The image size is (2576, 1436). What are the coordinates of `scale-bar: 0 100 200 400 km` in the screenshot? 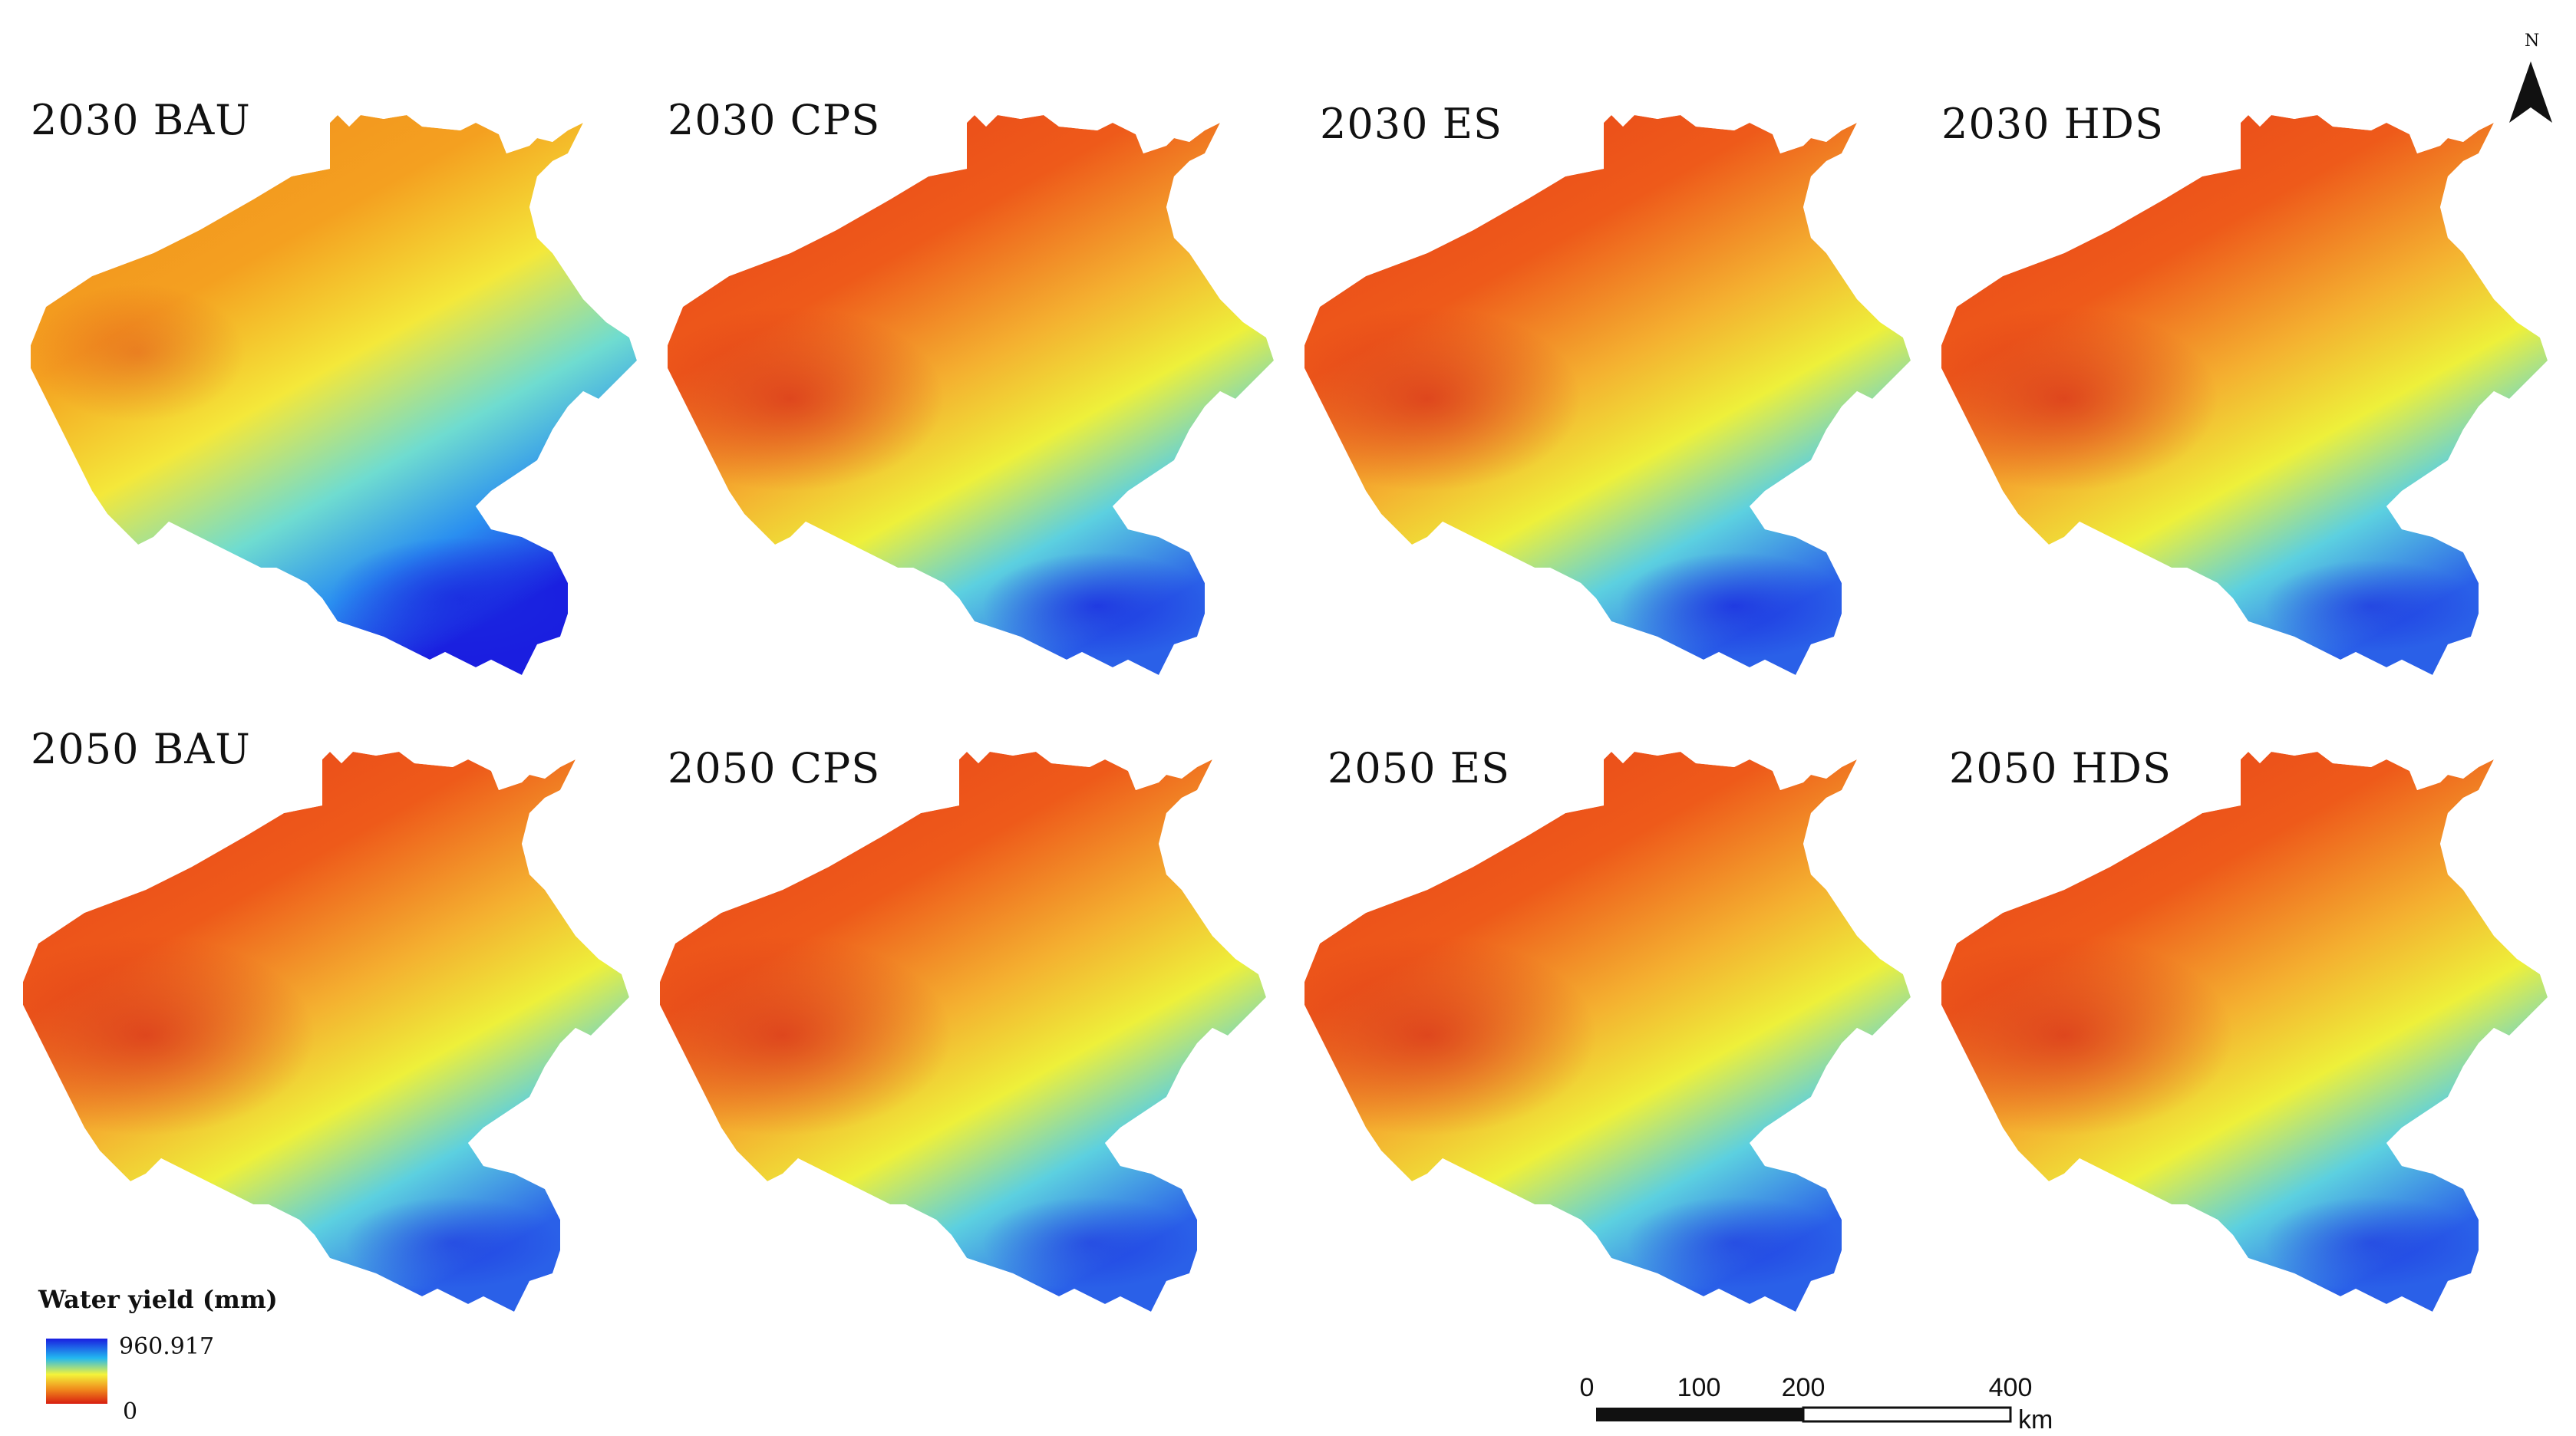 It's located at (1816, 1404).